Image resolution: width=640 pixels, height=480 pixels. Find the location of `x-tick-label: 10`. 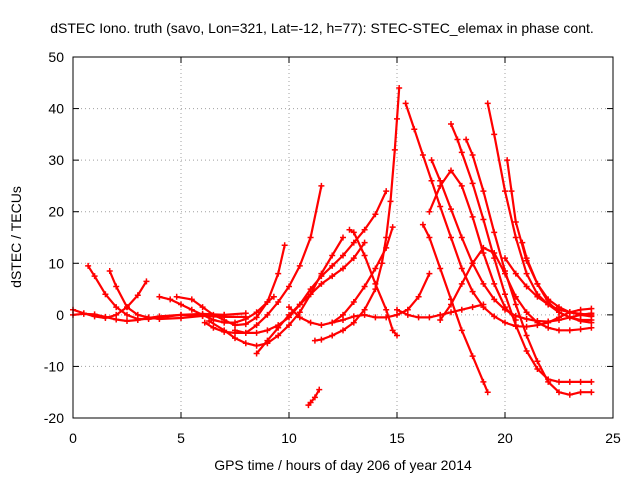

x-tick-label: 10 is located at coordinates (289, 438).